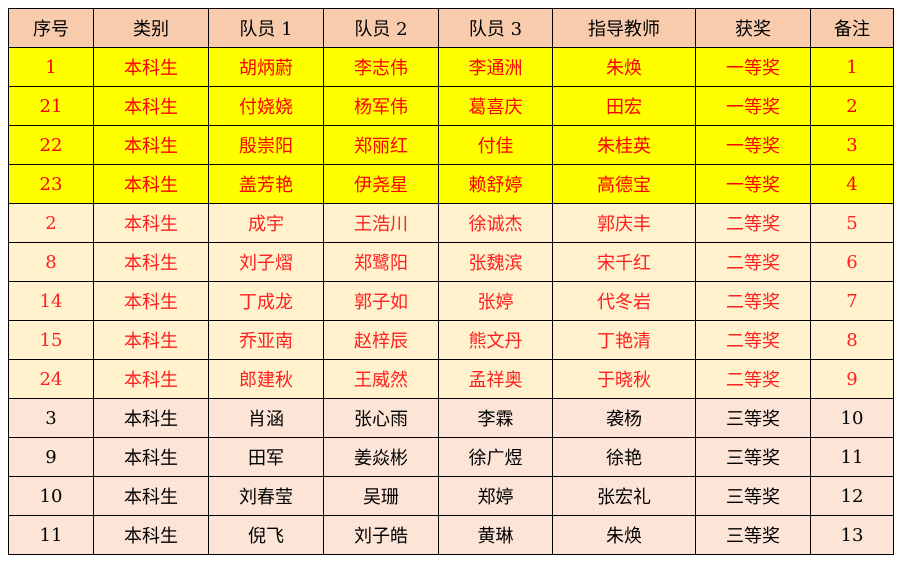 This screenshot has width=902, height=567. What do you see at coordinates (624, 301) in the screenshot?
I see `cell-col-advisor: 代冬岩` at bounding box center [624, 301].